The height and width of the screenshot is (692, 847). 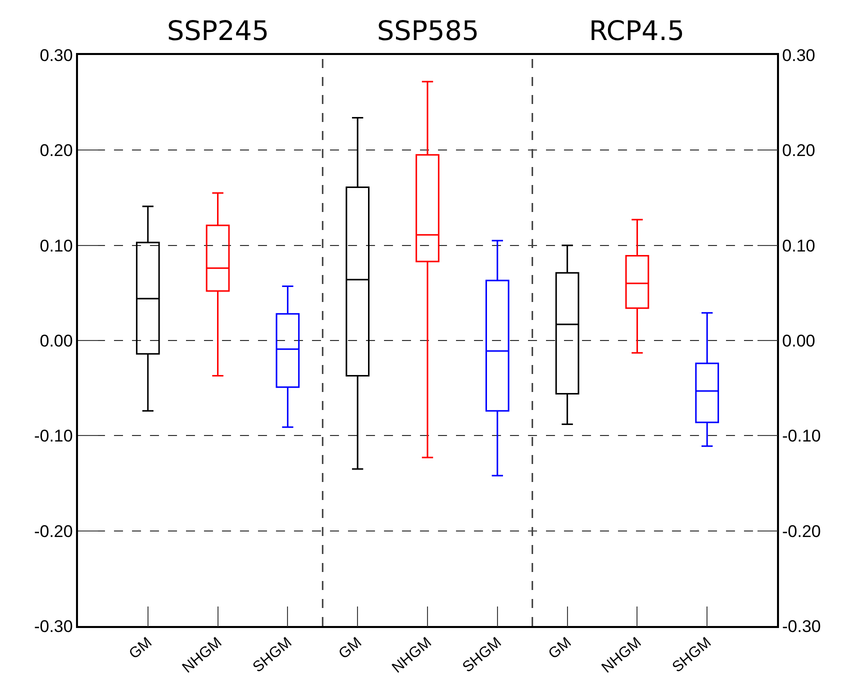 I want to click on y-tick-label: -0.20, so click(x=53, y=531).